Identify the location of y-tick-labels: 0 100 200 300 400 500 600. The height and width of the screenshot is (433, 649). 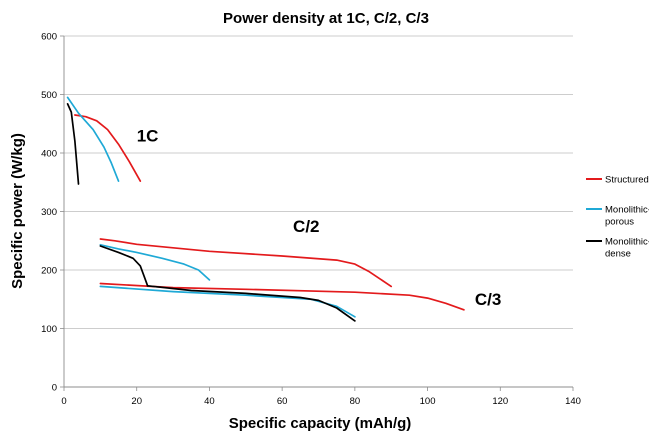
(49, 213).